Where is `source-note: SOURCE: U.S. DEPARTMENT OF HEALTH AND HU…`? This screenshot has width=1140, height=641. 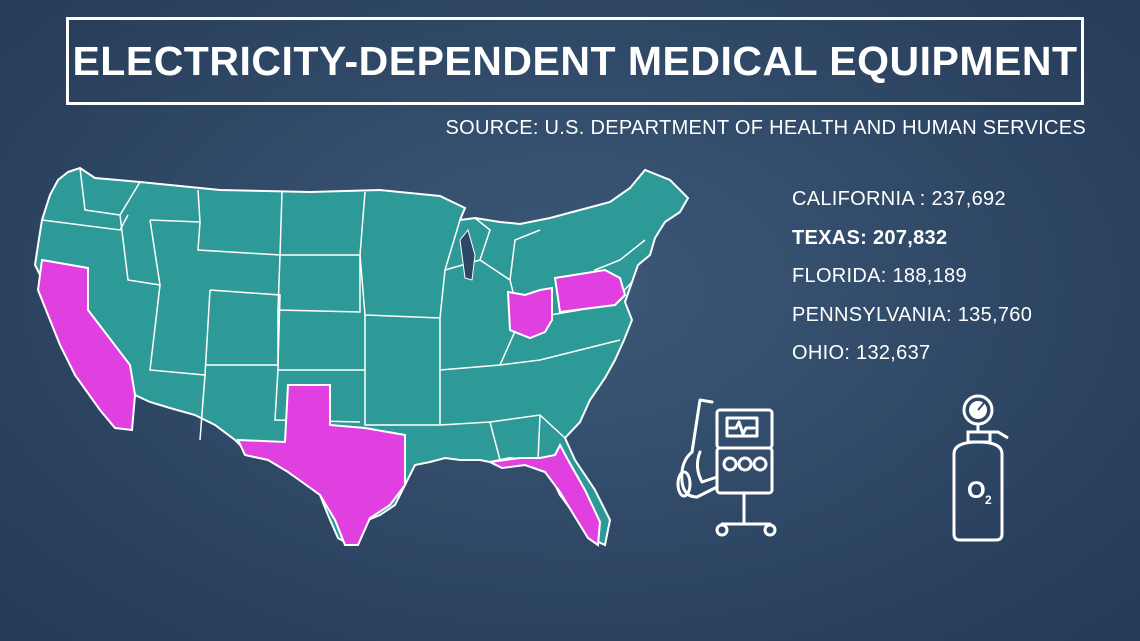 source-note: SOURCE: U.S. DEPARTMENT OF HEALTH AND HU… is located at coordinates (765, 128).